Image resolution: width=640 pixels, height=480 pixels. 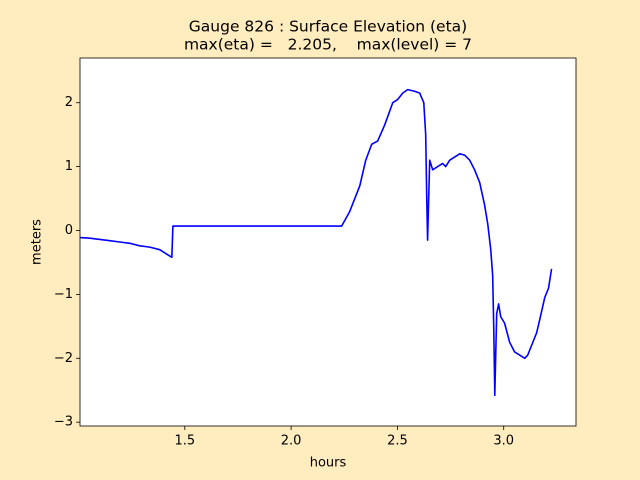 I want to click on x-tick-label: 1.5, so click(x=184, y=441).